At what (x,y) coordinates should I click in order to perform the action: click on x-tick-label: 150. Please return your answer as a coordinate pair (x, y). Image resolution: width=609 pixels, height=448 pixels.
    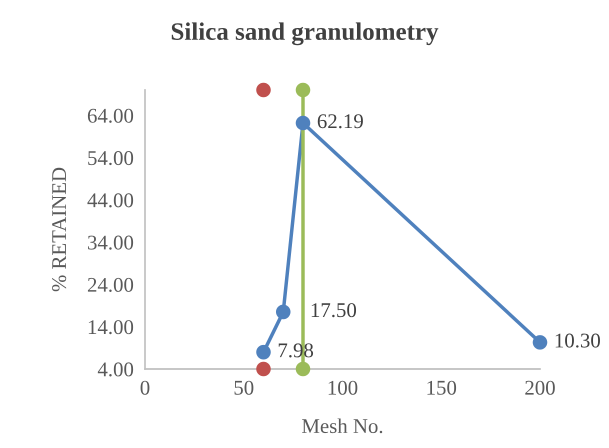
    Looking at the image, I should click on (441, 387).